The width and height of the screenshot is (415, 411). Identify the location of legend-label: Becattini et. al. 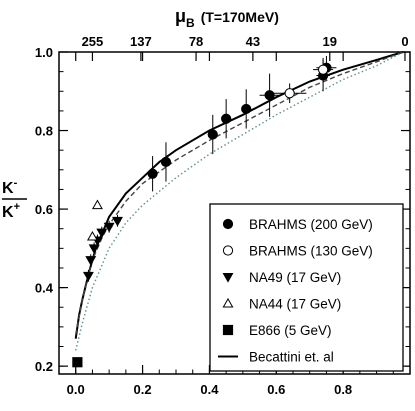
(291, 357).